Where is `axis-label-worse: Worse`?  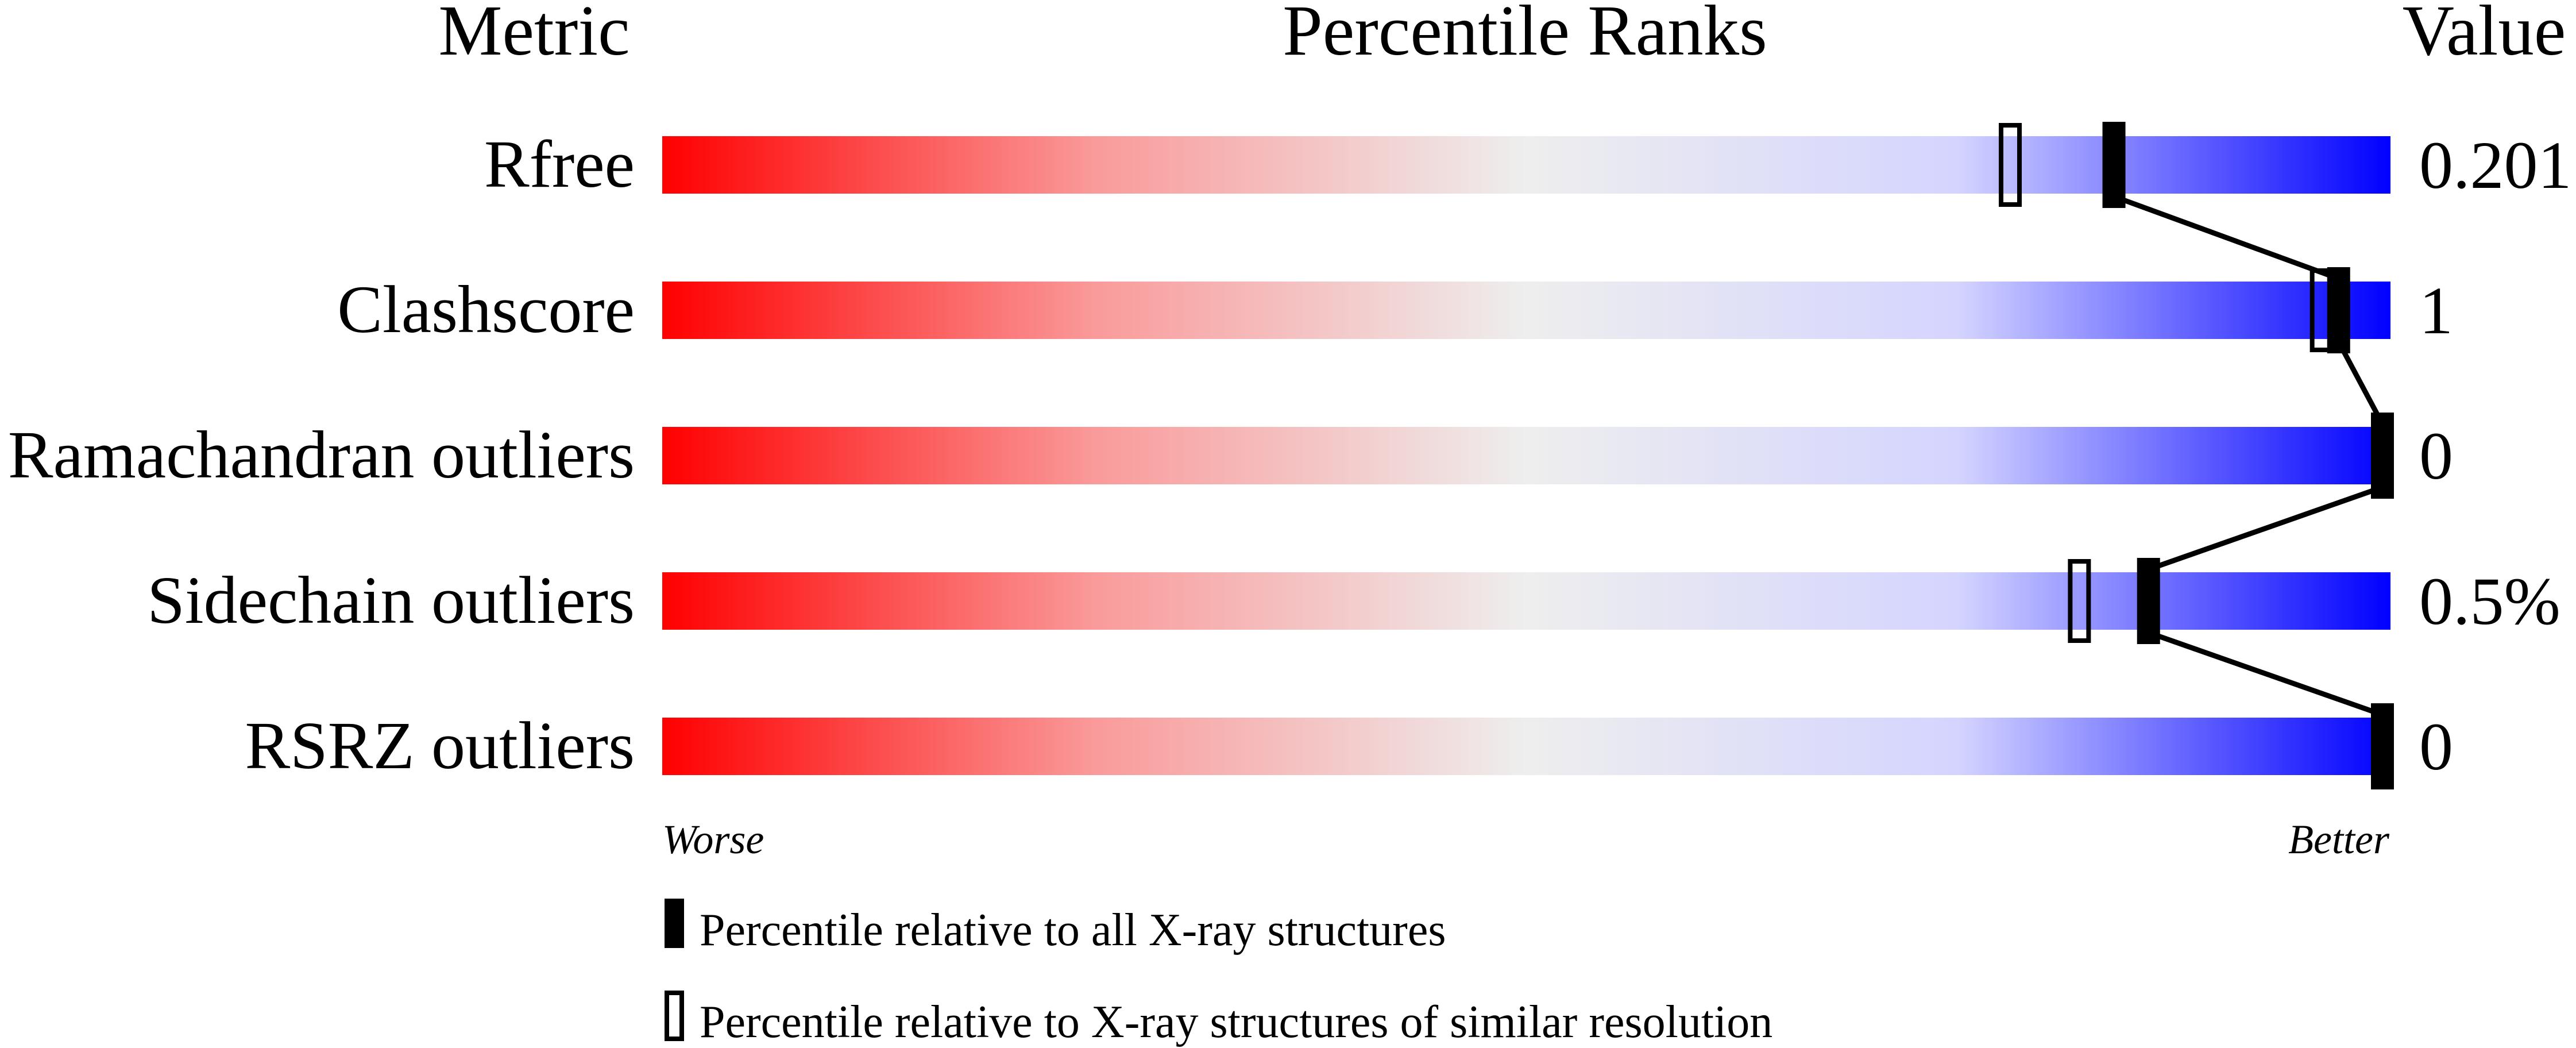
axis-label-worse: Worse is located at coordinates (713, 839).